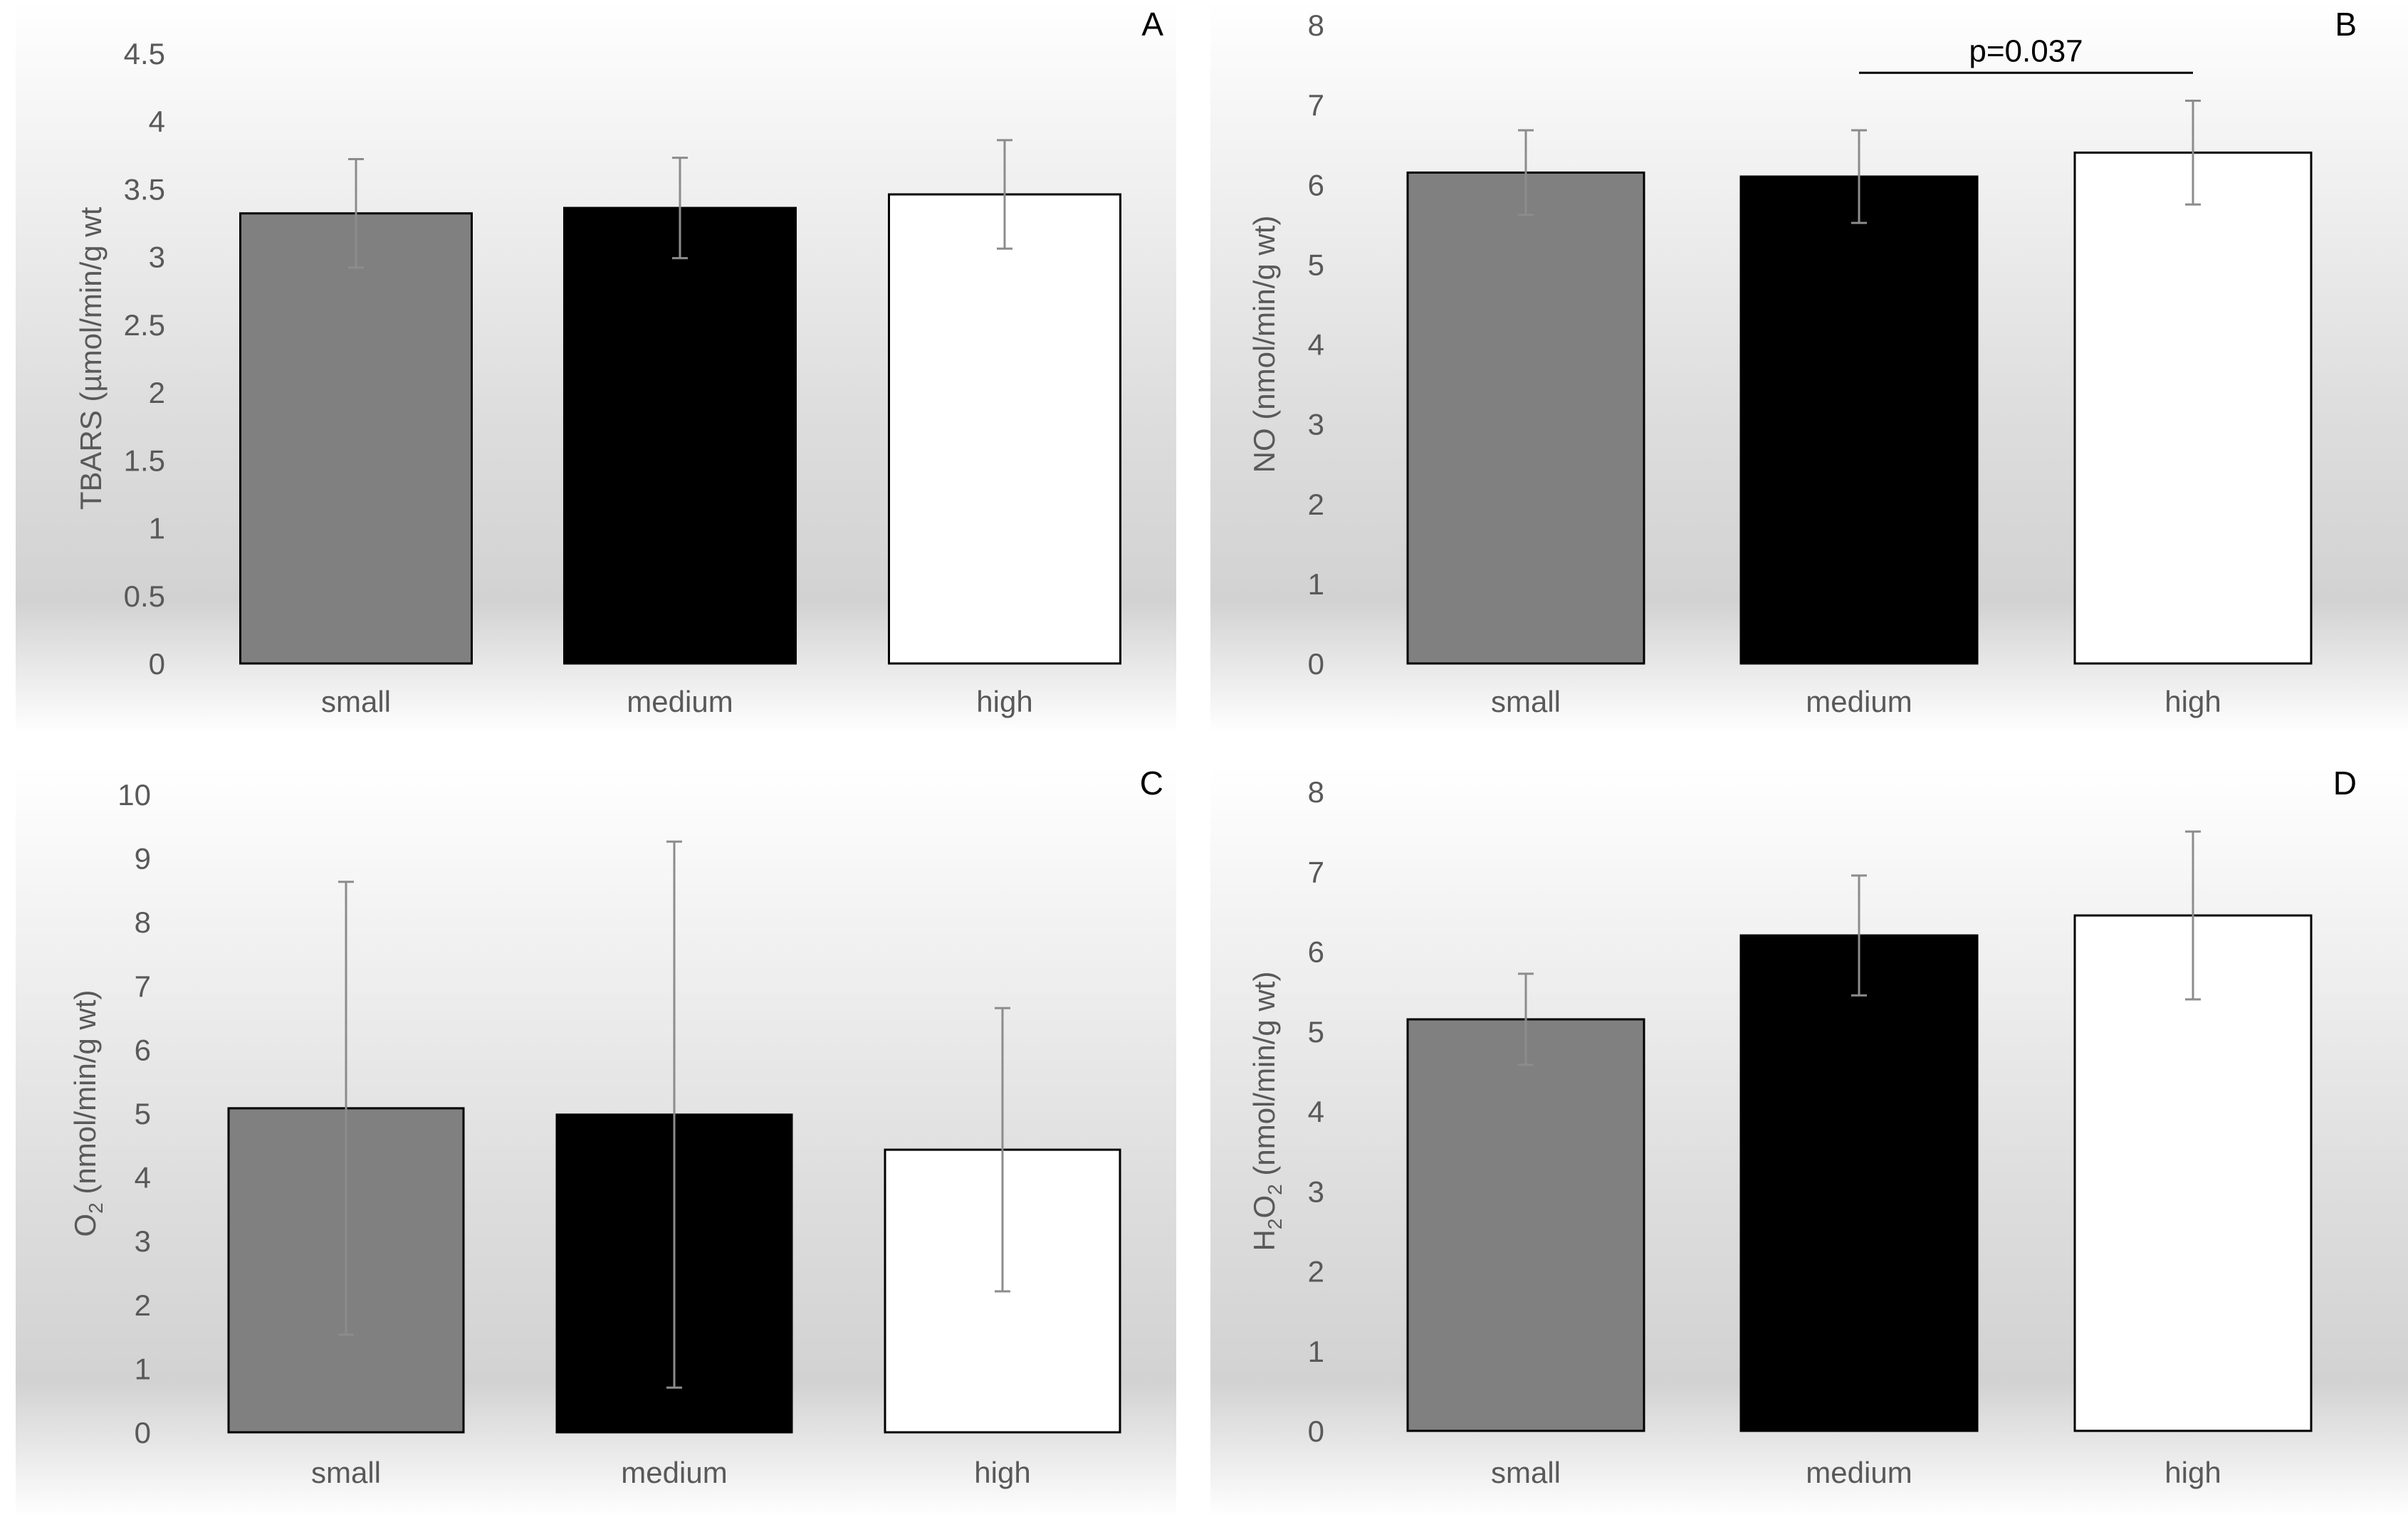  Describe the element at coordinates (144, 596) in the screenshot. I see `y-tick-label: 0.5` at that location.